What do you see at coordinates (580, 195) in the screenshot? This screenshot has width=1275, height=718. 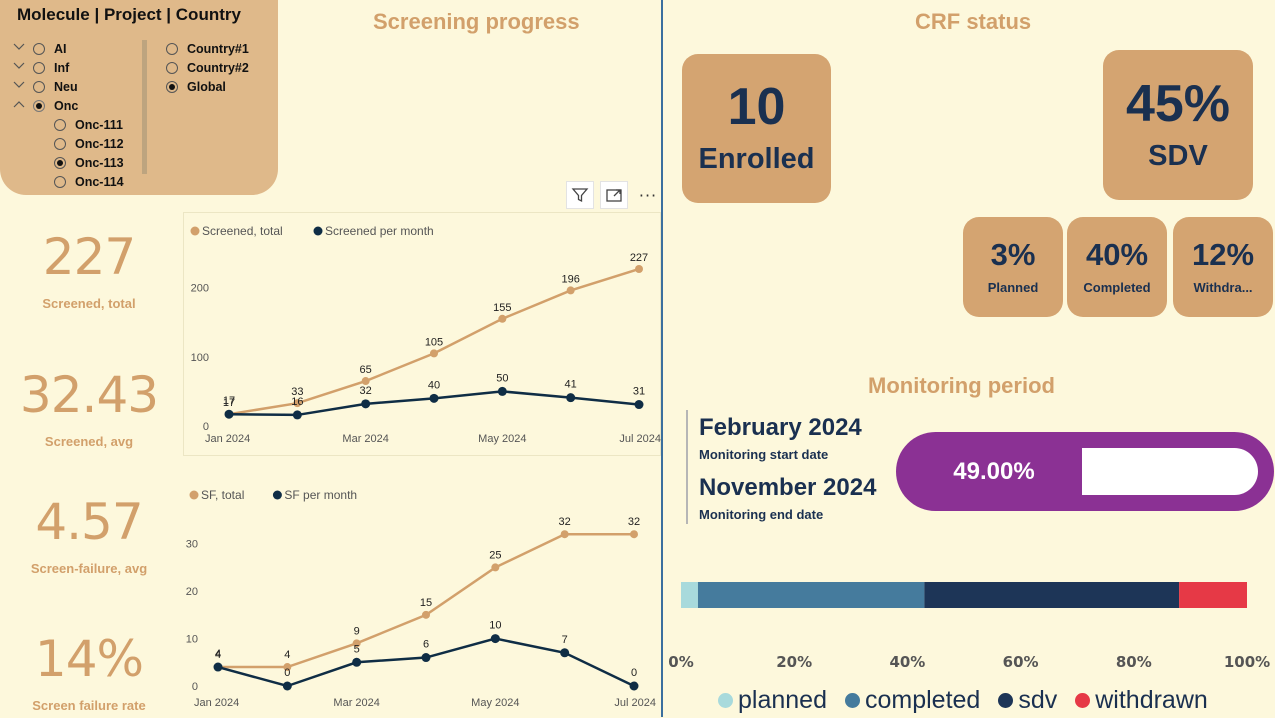 I see `filter-icon` at bounding box center [580, 195].